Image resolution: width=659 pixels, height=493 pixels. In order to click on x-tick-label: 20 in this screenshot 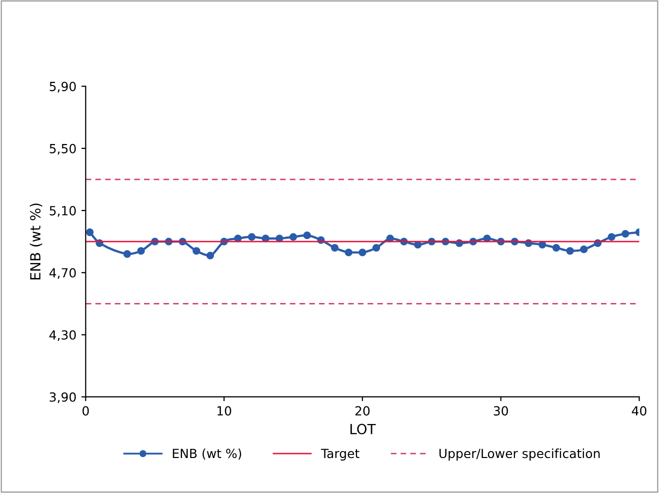, I will do `click(362, 411)`.